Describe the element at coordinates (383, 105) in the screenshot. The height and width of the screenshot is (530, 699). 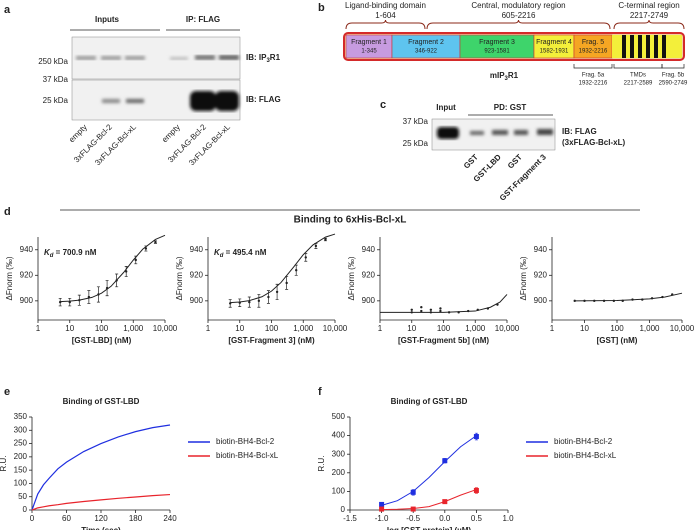
I see `panel-letter: c` at that location.